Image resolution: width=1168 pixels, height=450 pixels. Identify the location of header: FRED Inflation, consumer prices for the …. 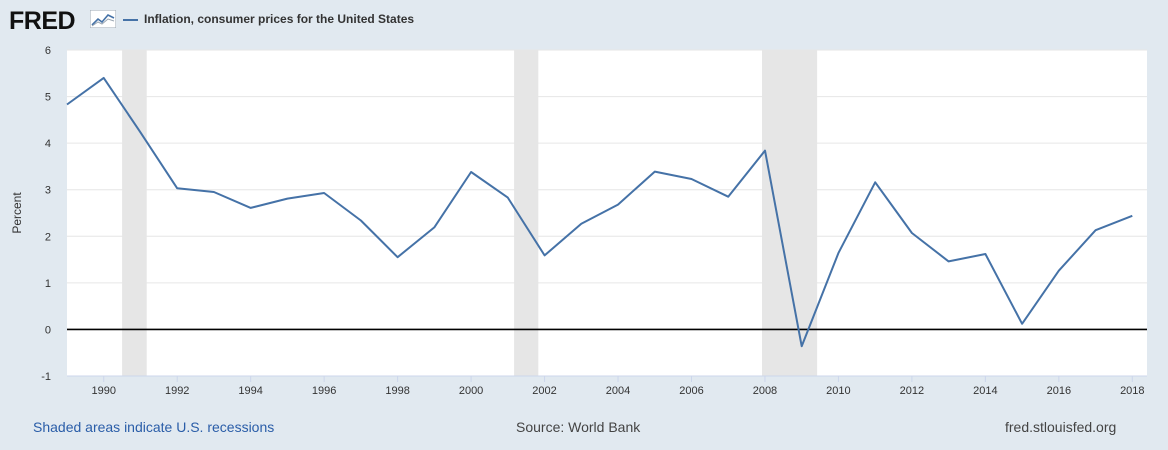
(584, 20).